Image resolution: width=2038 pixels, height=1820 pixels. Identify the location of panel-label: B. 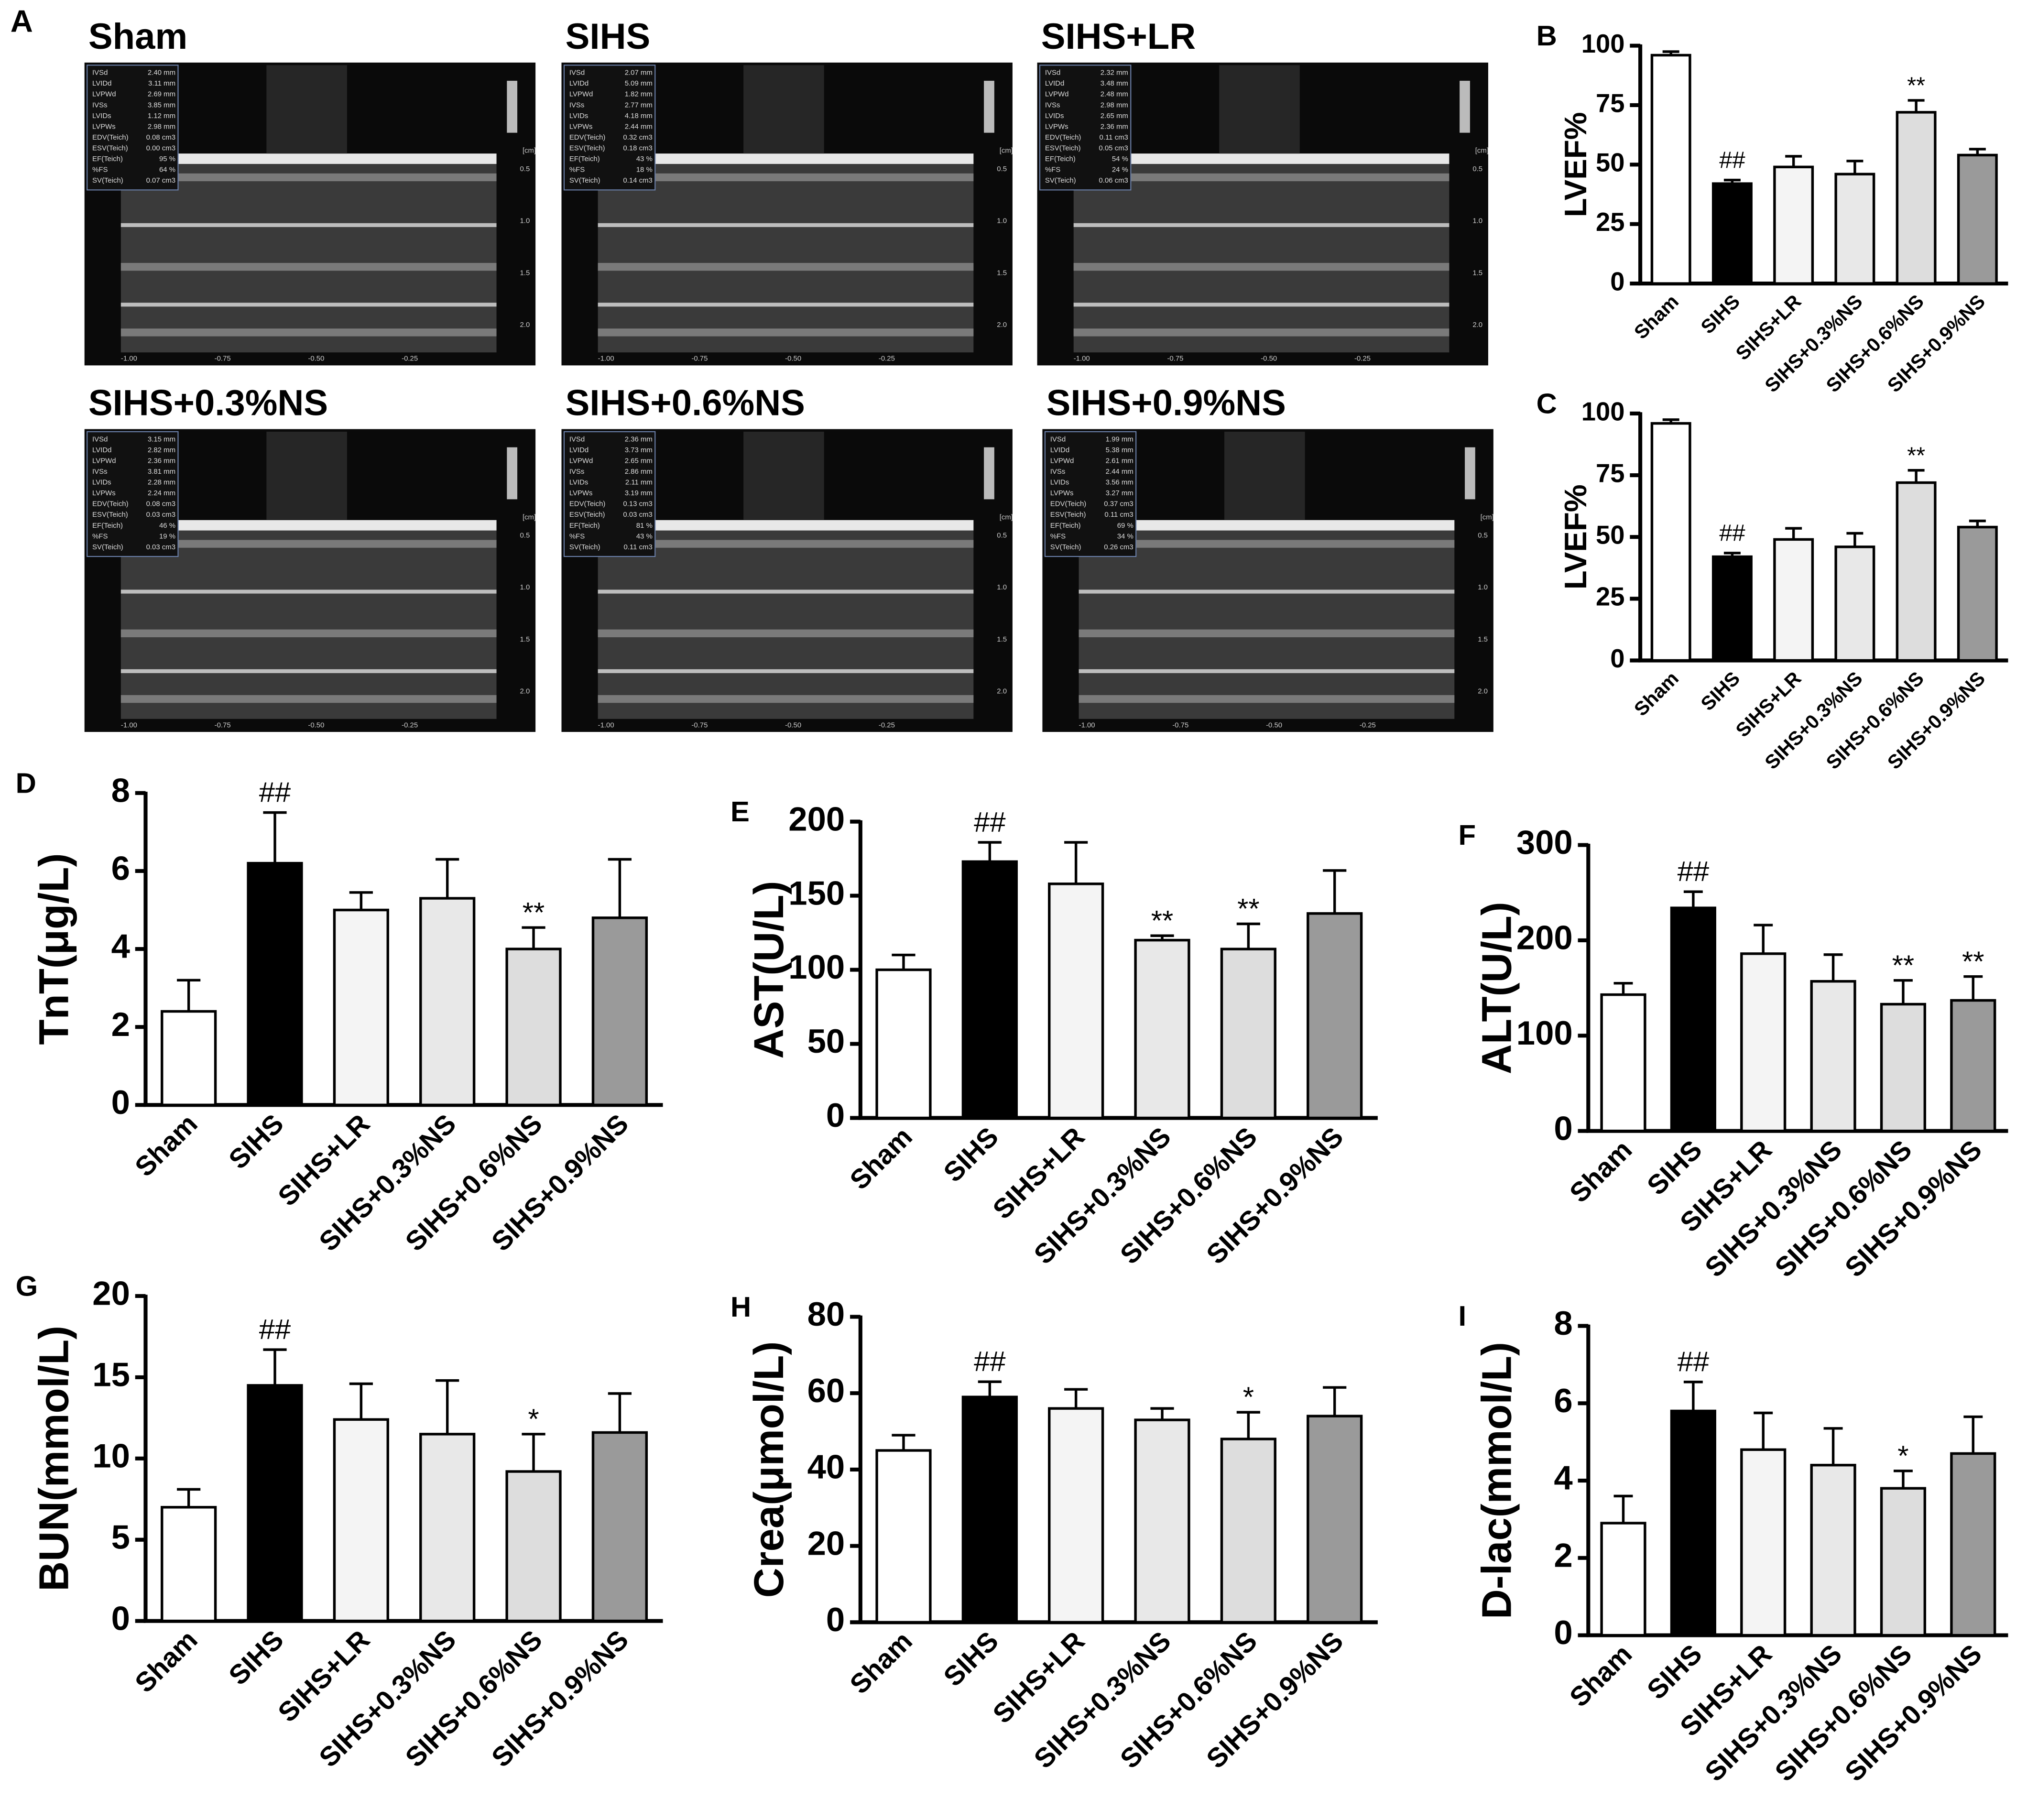
(1547, 36).